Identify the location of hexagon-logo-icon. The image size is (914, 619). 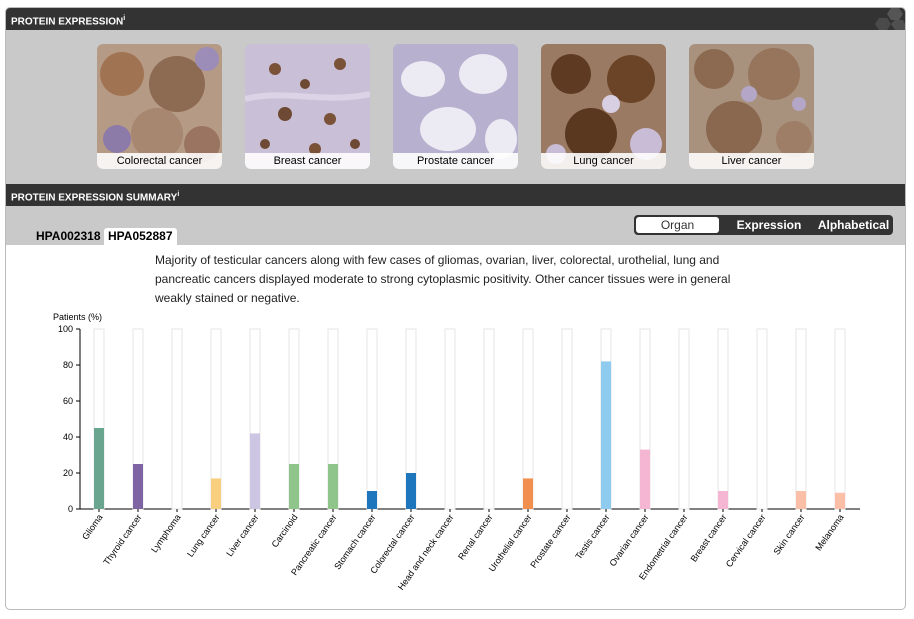
(890, 19).